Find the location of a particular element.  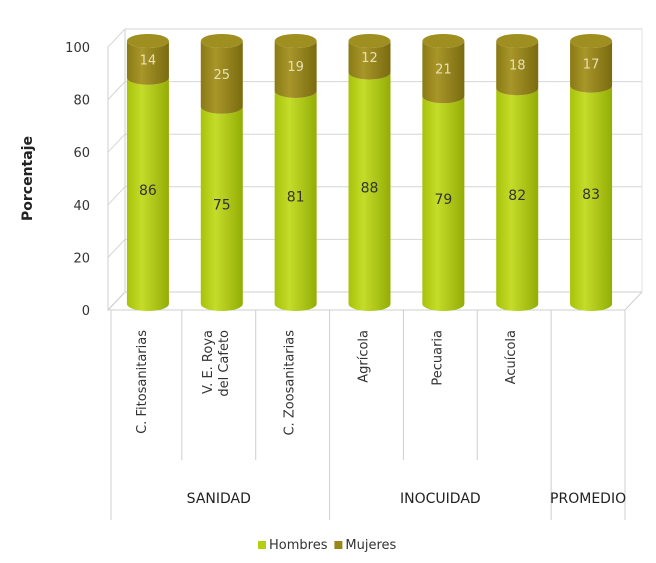

category-label: del Cafeto is located at coordinates (224, 363).